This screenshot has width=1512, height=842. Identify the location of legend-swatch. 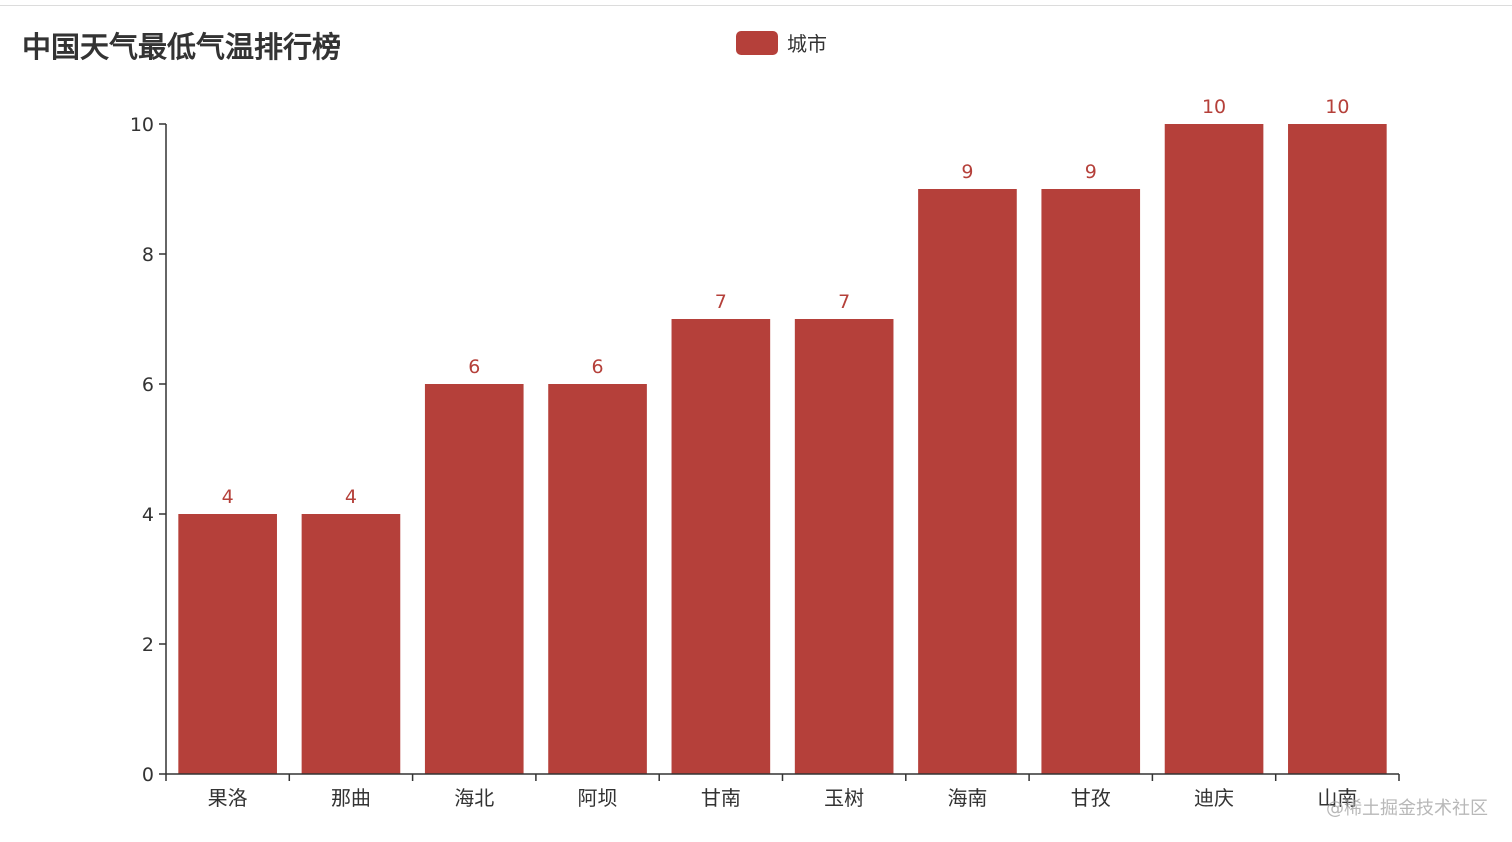
(757, 42).